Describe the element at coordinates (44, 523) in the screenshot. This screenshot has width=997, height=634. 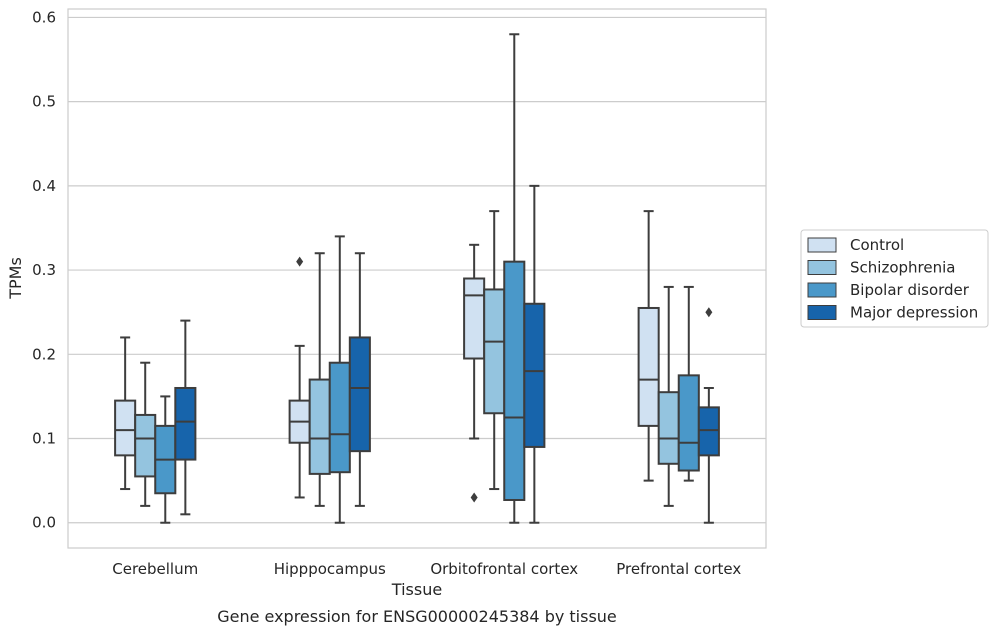
I see `y-tick-label: 0.0` at that location.